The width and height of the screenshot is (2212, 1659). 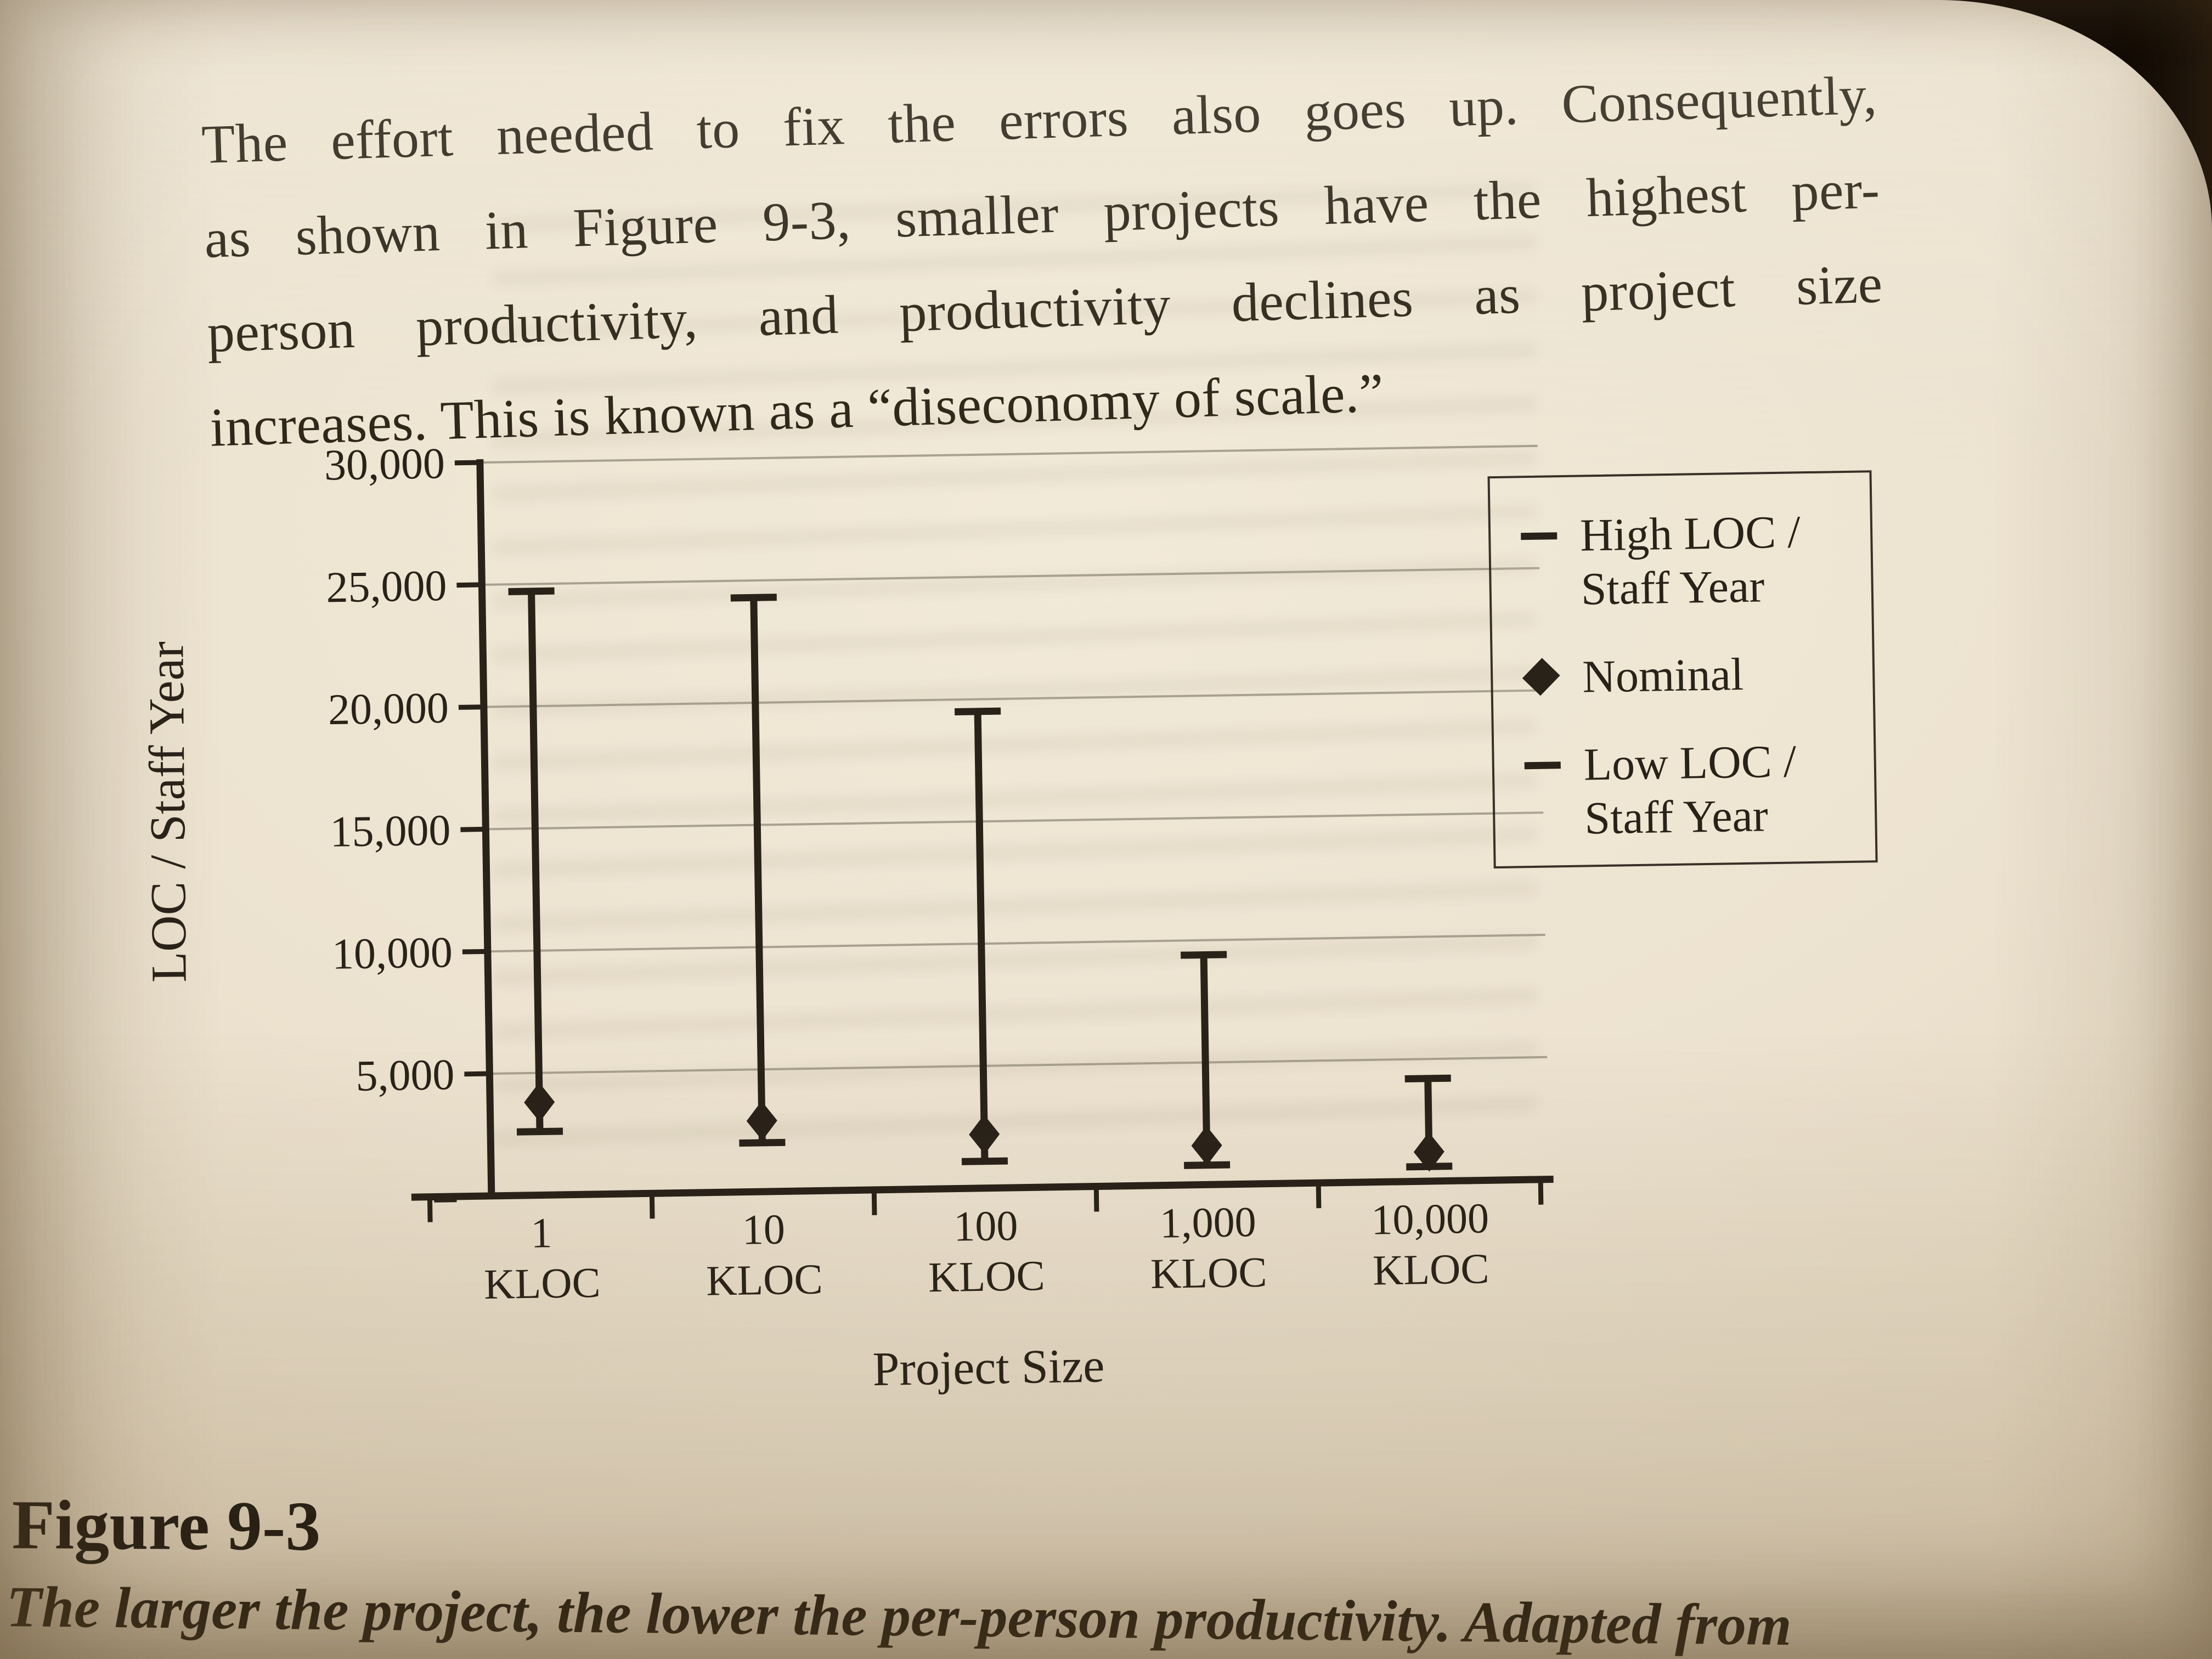 I want to click on x-axis-category-label: 100, so click(x=986, y=1225).